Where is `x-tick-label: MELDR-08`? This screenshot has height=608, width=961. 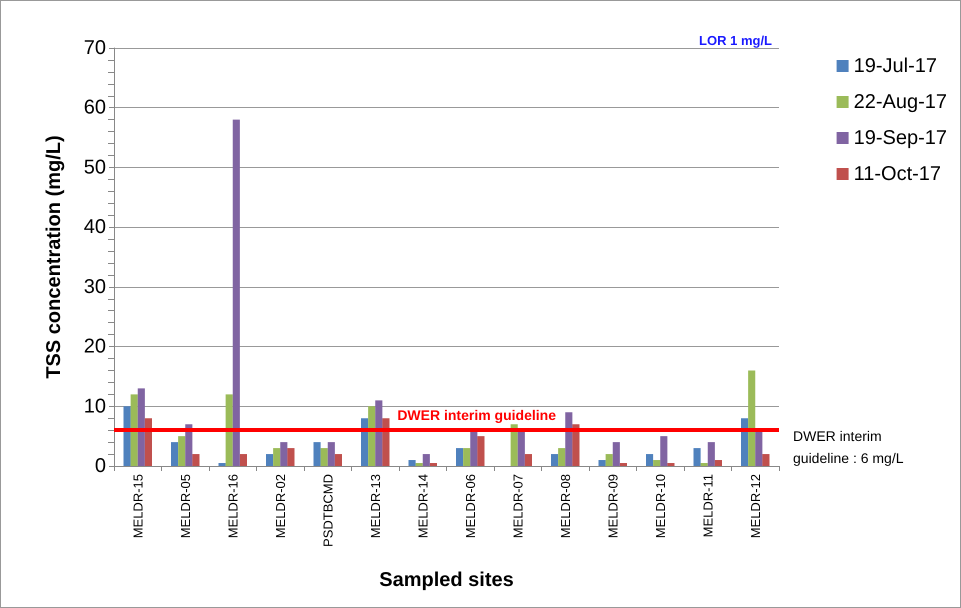
x-tick-label: MELDR-08 is located at coordinates (565, 506).